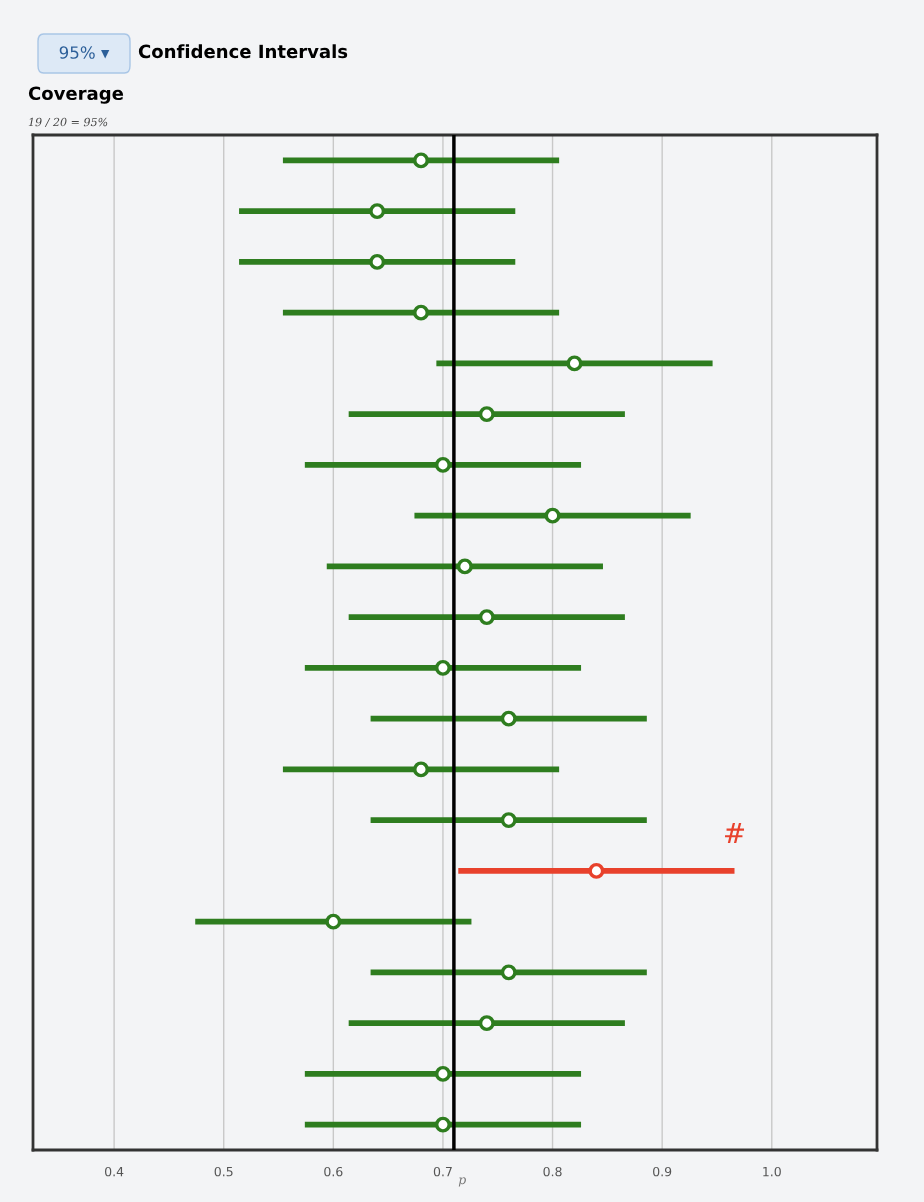  Describe the element at coordinates (68, 122) in the screenshot. I see `text: 19 / 20 = 95%` at that location.